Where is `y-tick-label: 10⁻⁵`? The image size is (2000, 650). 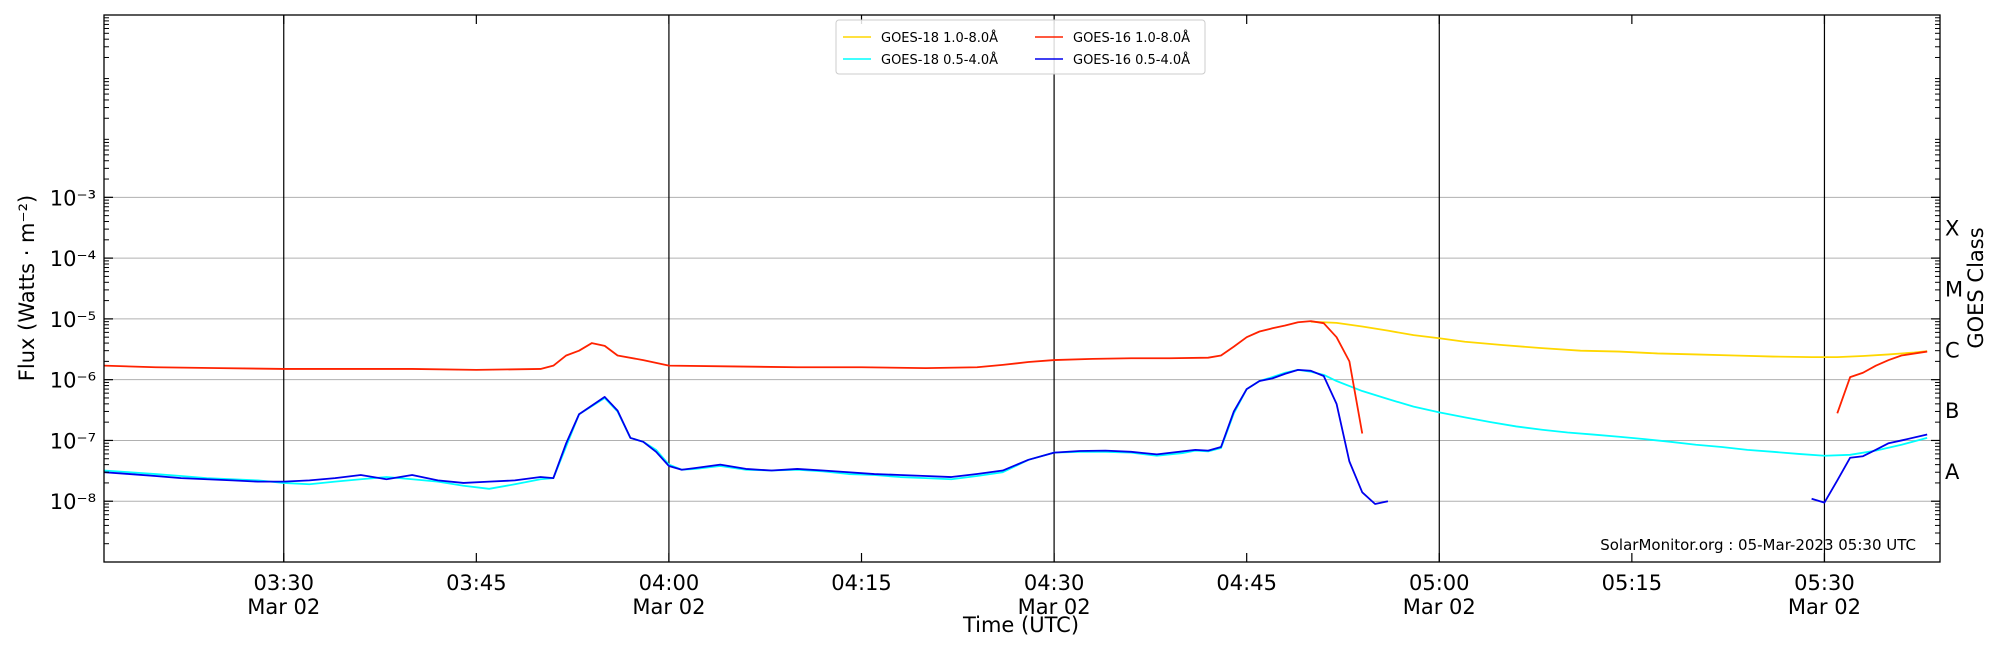 y-tick-label: 10⁻⁵ is located at coordinates (73, 320).